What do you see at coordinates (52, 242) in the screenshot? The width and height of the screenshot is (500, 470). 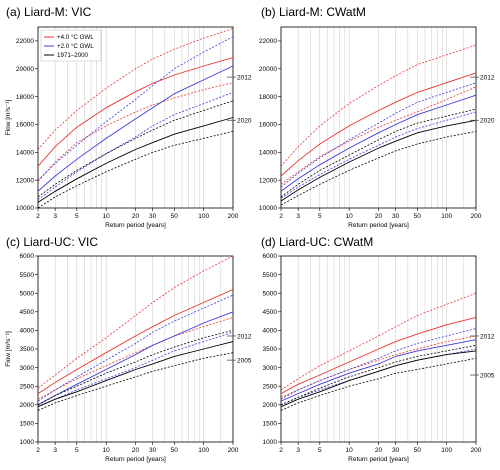 I see `chart-title: (c) Liard-UC: VIC` at bounding box center [52, 242].